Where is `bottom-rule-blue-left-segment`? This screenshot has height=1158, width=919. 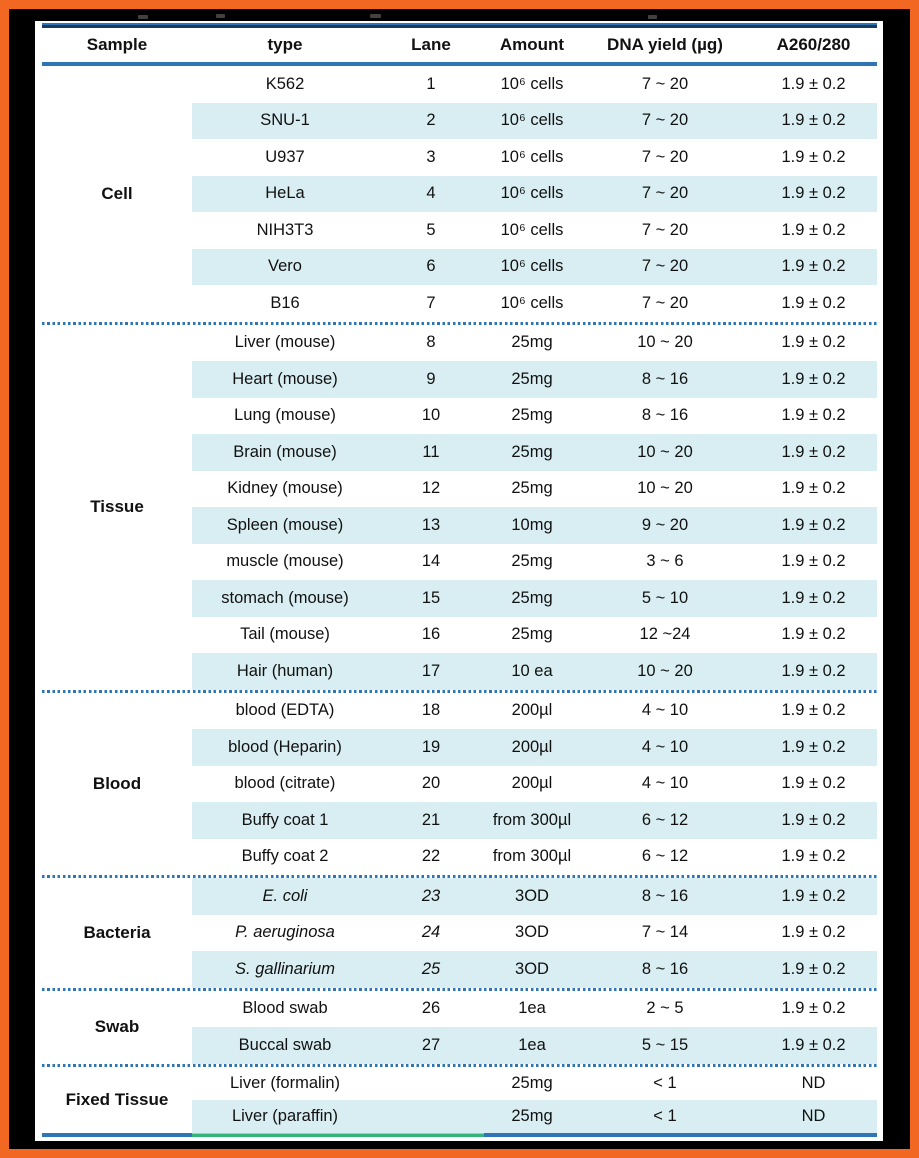 bottom-rule-blue-left-segment is located at coordinates (117, 1134).